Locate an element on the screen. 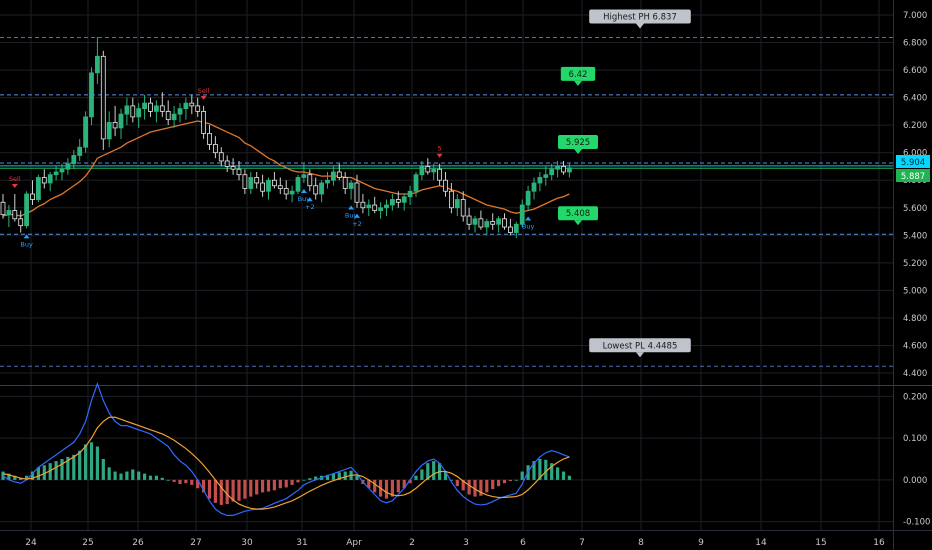  macd-panel is located at coordinates (286, 449).